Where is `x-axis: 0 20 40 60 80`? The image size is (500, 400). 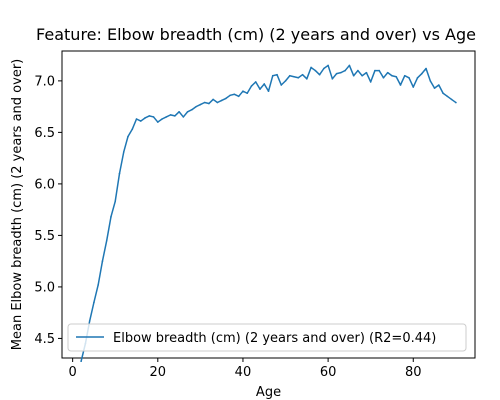 x-axis: 0 20 40 60 80 is located at coordinates (245, 369).